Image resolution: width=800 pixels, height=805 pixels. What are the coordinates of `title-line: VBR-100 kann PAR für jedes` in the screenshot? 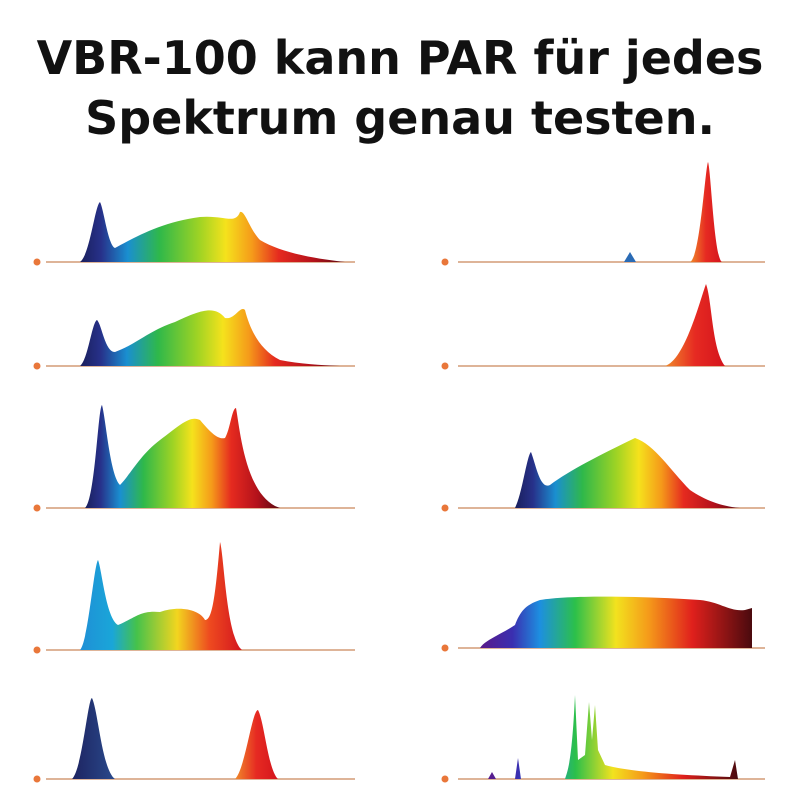 It's located at (400, 58).